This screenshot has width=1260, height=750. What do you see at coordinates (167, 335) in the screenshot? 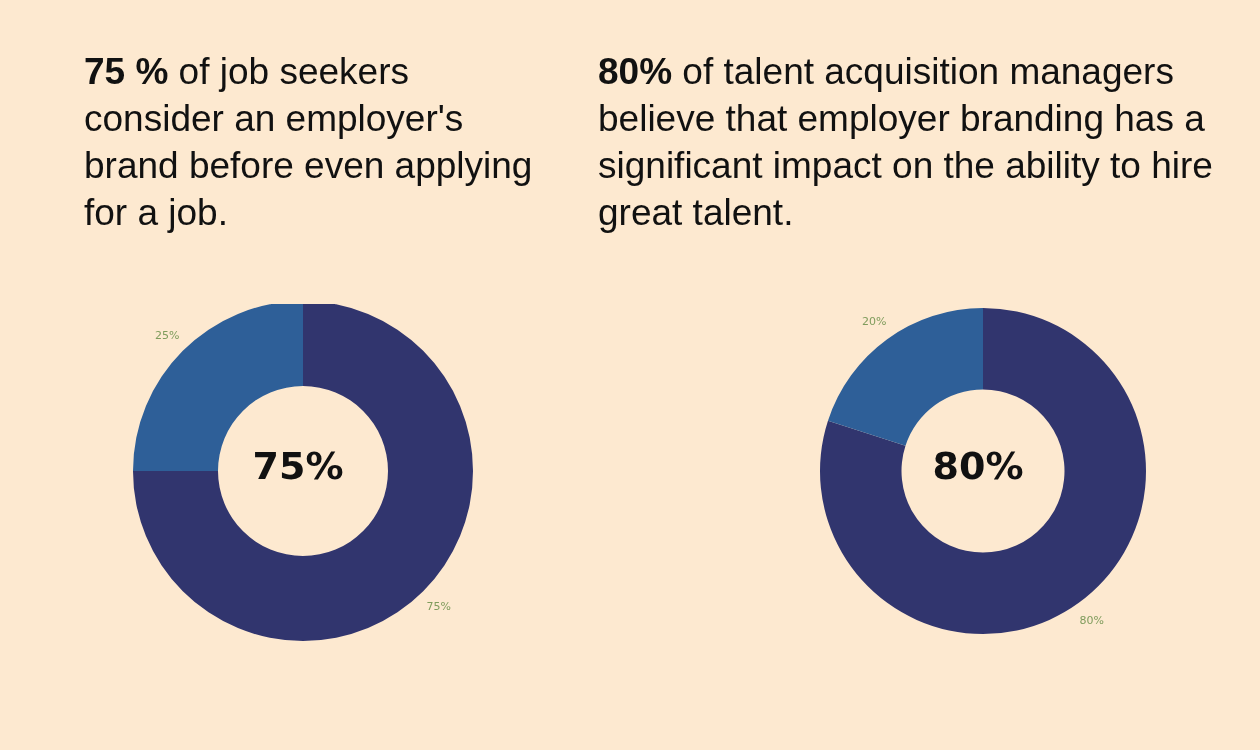
I see `data-label: 25%` at bounding box center [167, 335].